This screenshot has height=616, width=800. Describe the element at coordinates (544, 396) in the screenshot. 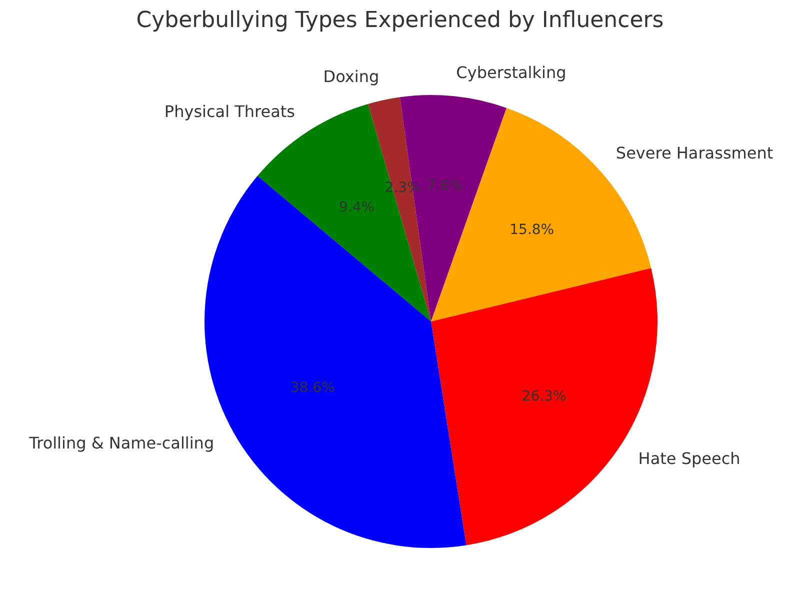

I see `data-label: 26.3%` at that location.